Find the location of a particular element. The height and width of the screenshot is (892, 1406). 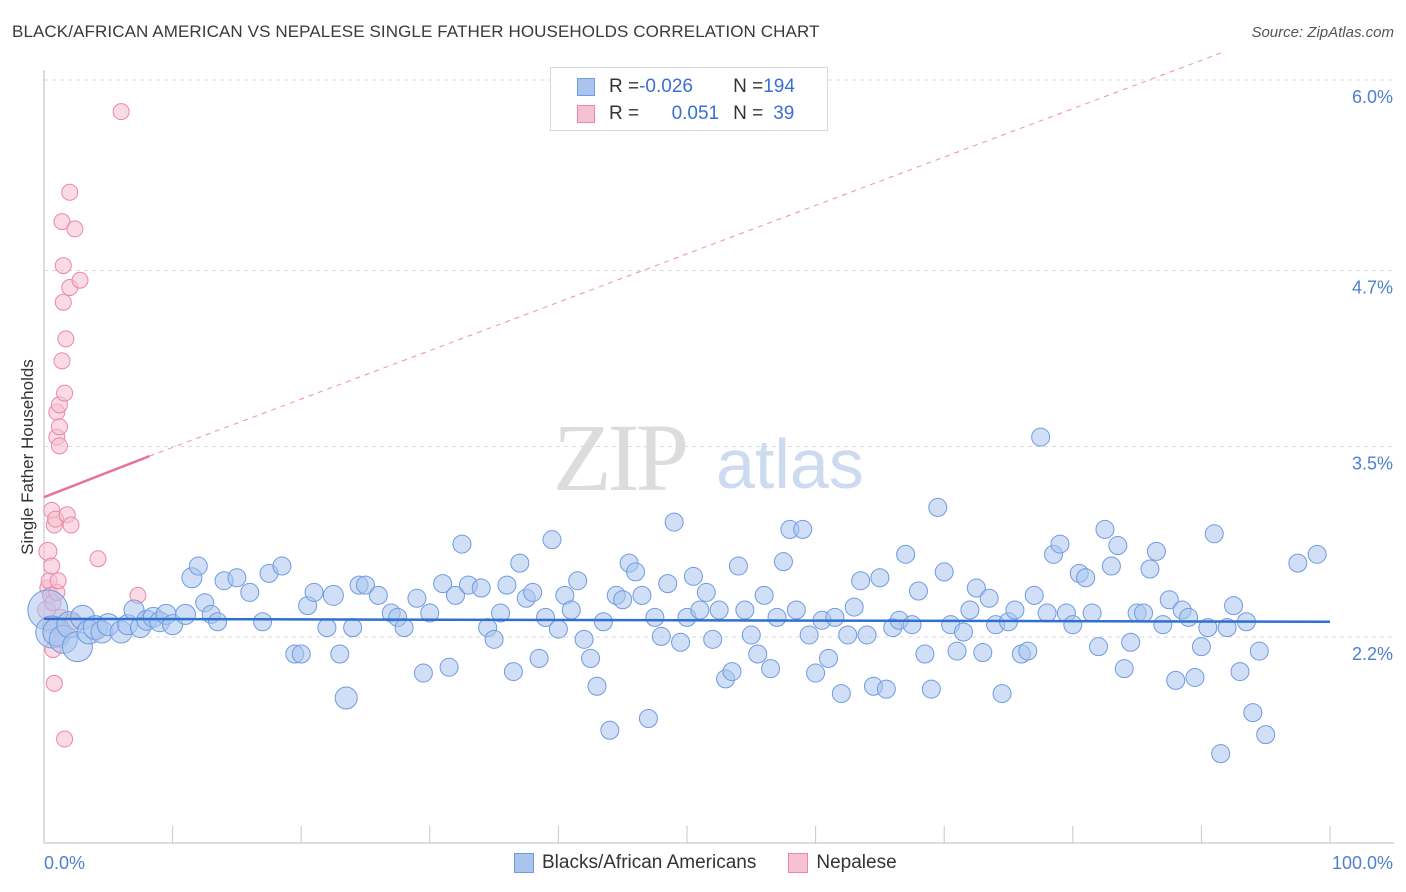

source-credit: Source: ZipAtlas.com is located at coordinates (1322, 32).